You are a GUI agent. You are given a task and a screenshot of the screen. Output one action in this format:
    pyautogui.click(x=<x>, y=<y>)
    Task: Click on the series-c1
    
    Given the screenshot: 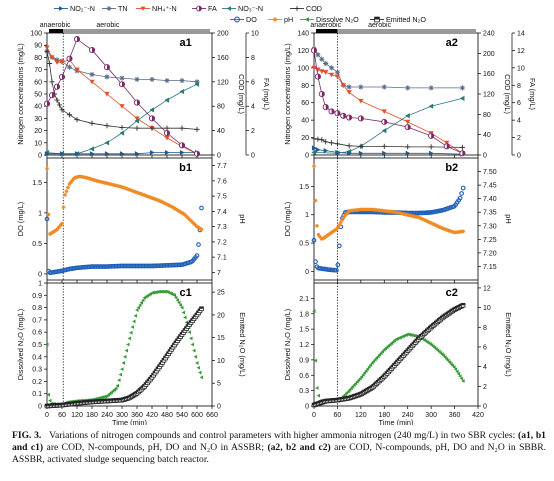 What is the action you would take?
    pyautogui.click(x=124, y=357)
    